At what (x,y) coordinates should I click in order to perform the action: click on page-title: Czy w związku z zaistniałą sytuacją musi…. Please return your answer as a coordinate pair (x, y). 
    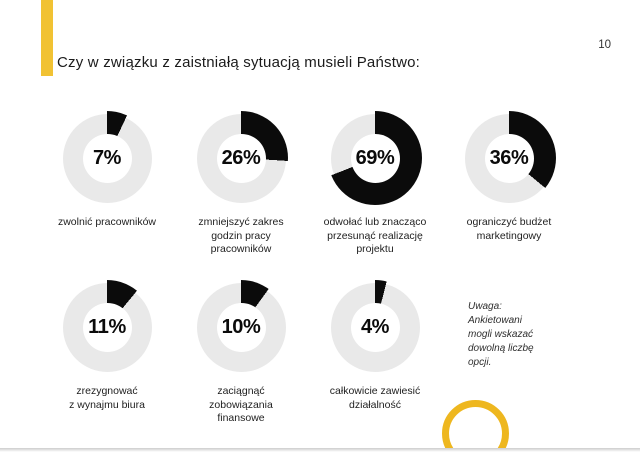
    Looking at the image, I should click on (239, 62).